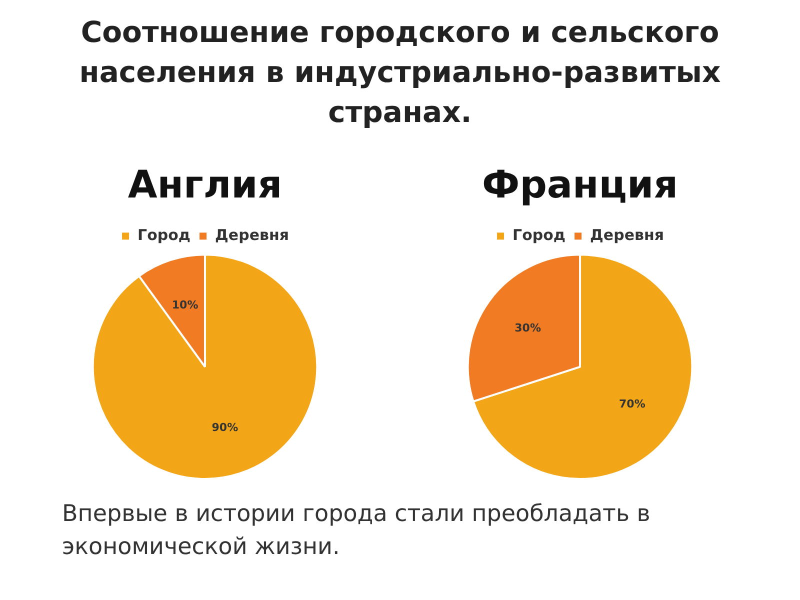  Describe the element at coordinates (632, 404) in the screenshot. I see `data-label: 70%` at that location.